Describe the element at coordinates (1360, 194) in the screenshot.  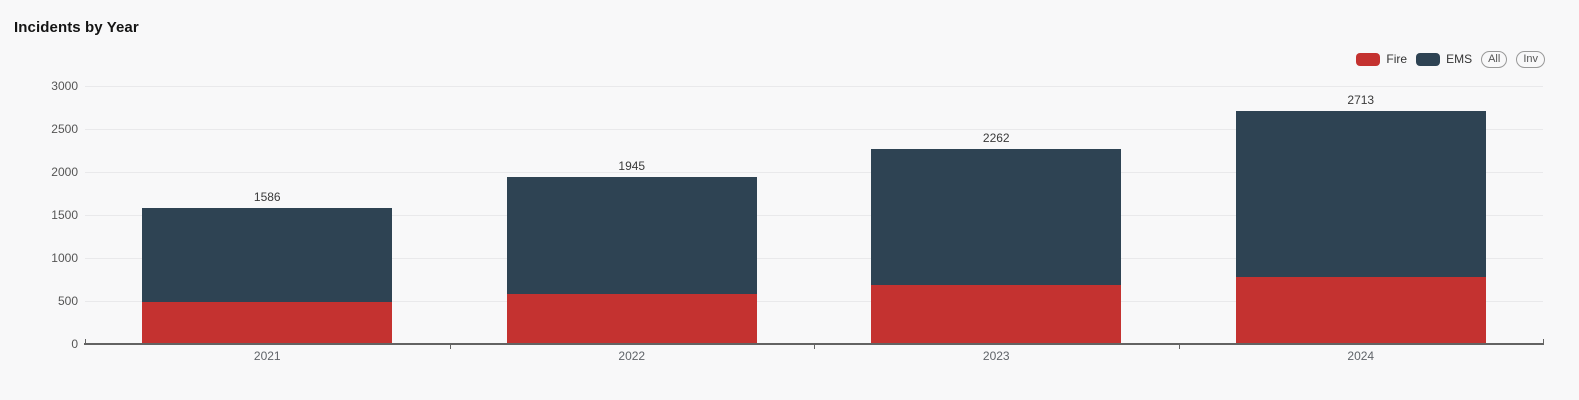
I see `bar-segment-ems-2024` at that location.